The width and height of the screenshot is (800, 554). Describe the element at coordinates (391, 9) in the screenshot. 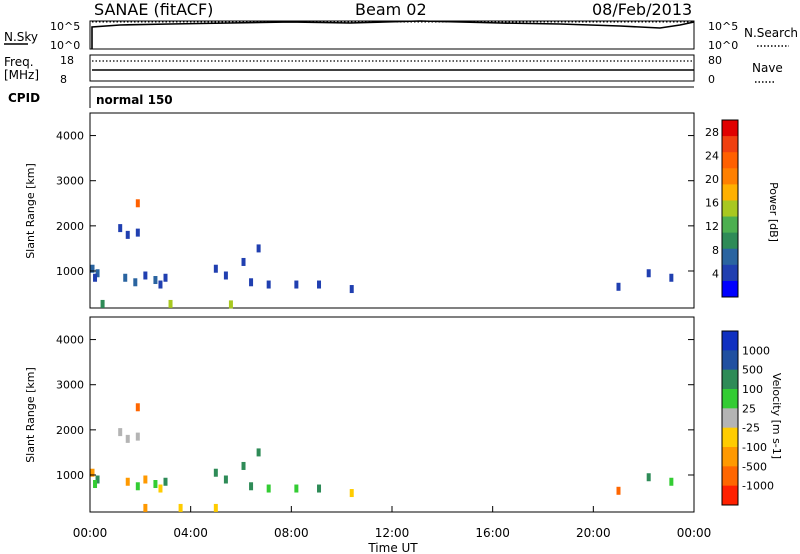

I see `beam-label: Beam 02` at that location.